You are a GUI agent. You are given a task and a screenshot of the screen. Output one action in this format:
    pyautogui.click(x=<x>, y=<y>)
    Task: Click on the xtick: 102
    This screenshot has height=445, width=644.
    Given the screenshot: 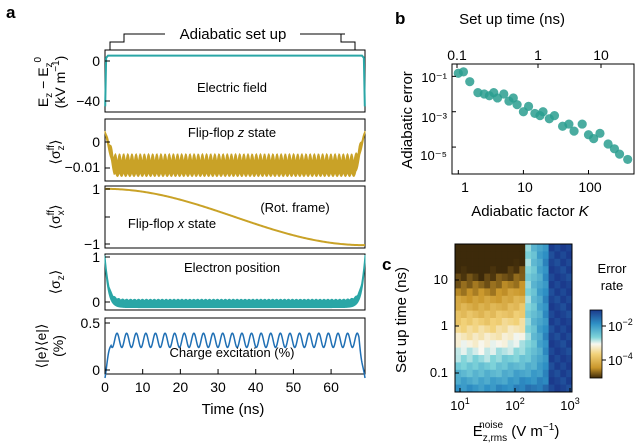 What is the action you would take?
    pyautogui.click(x=514, y=404)
    